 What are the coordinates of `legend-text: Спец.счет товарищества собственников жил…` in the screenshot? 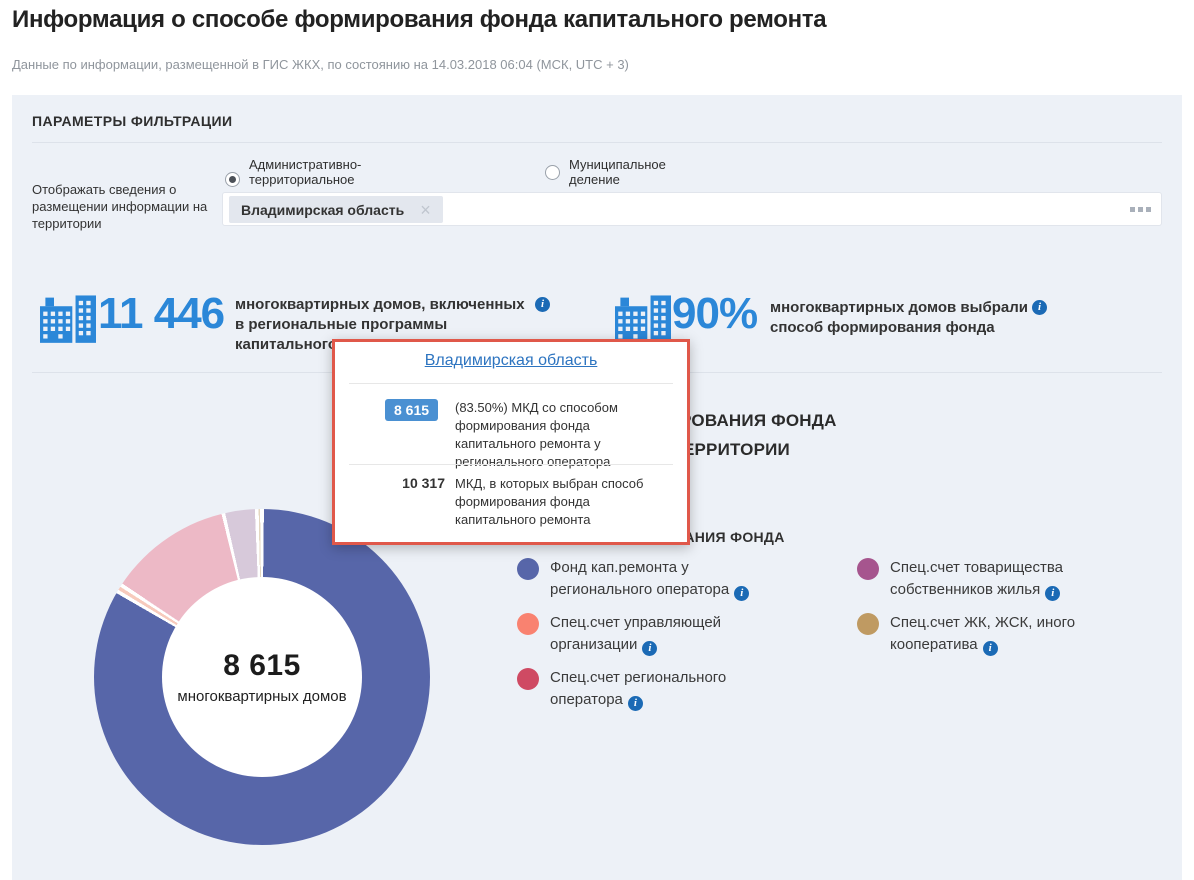 It's located at (977, 578).